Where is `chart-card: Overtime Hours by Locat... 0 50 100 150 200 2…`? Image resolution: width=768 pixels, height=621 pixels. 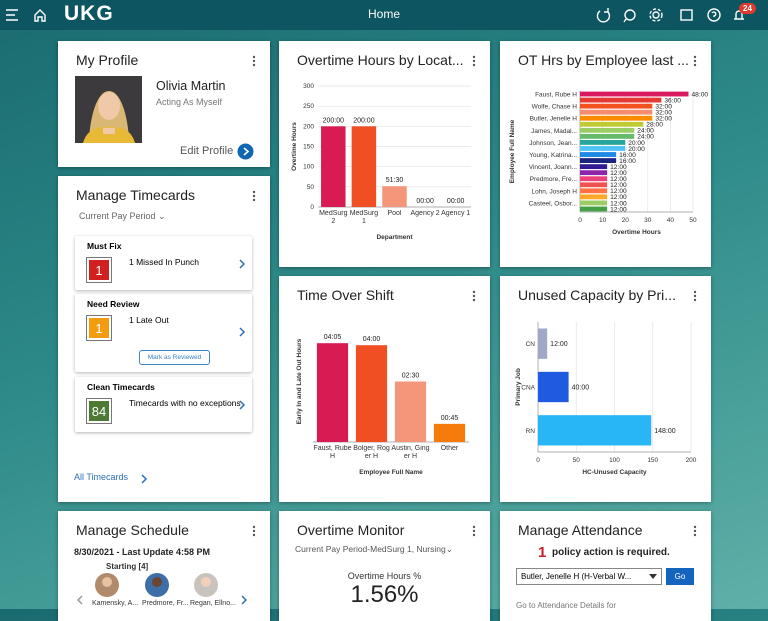 chart-card: Overtime Hours by Locat... 0 50 100 150 200 2… is located at coordinates (384, 154).